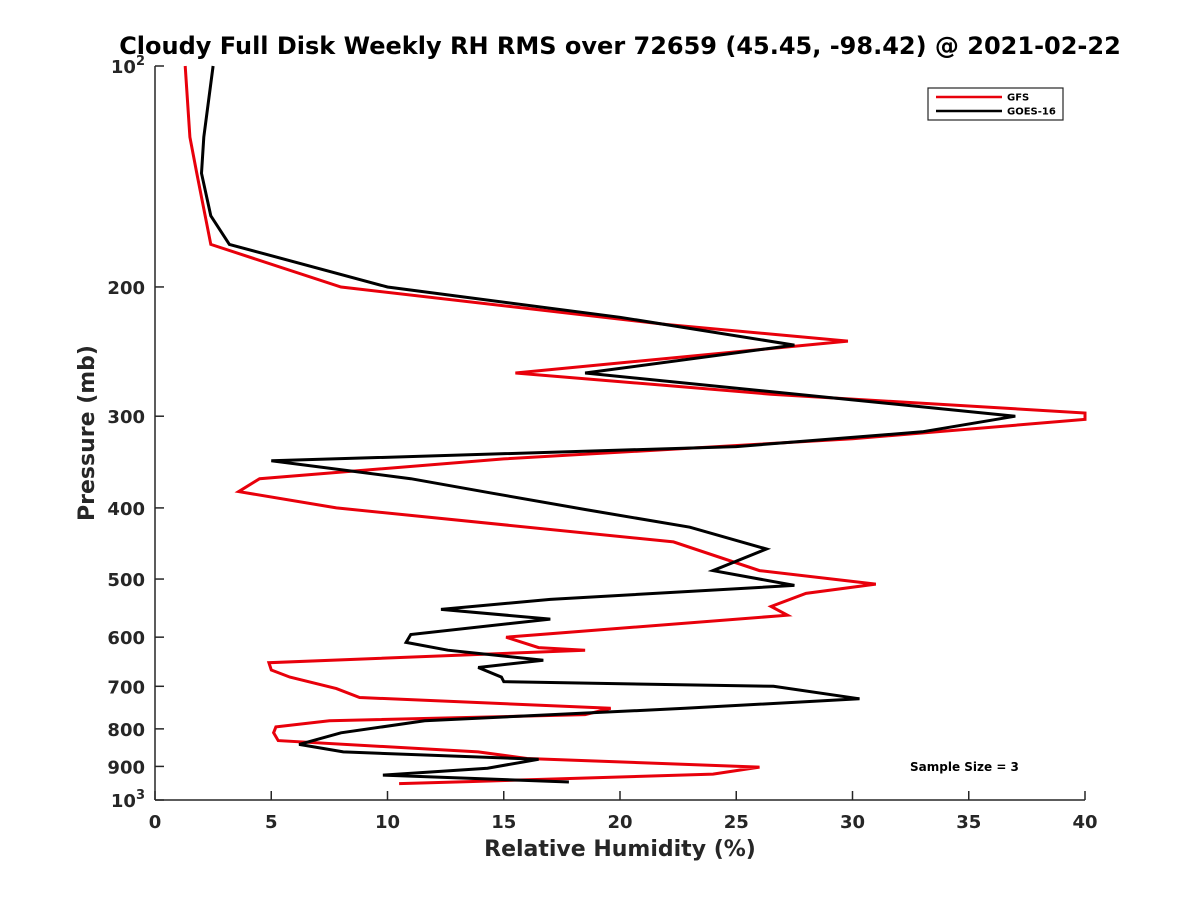  Describe the element at coordinates (126, 687) in the screenshot. I see `y-tick-label: 700` at that location.